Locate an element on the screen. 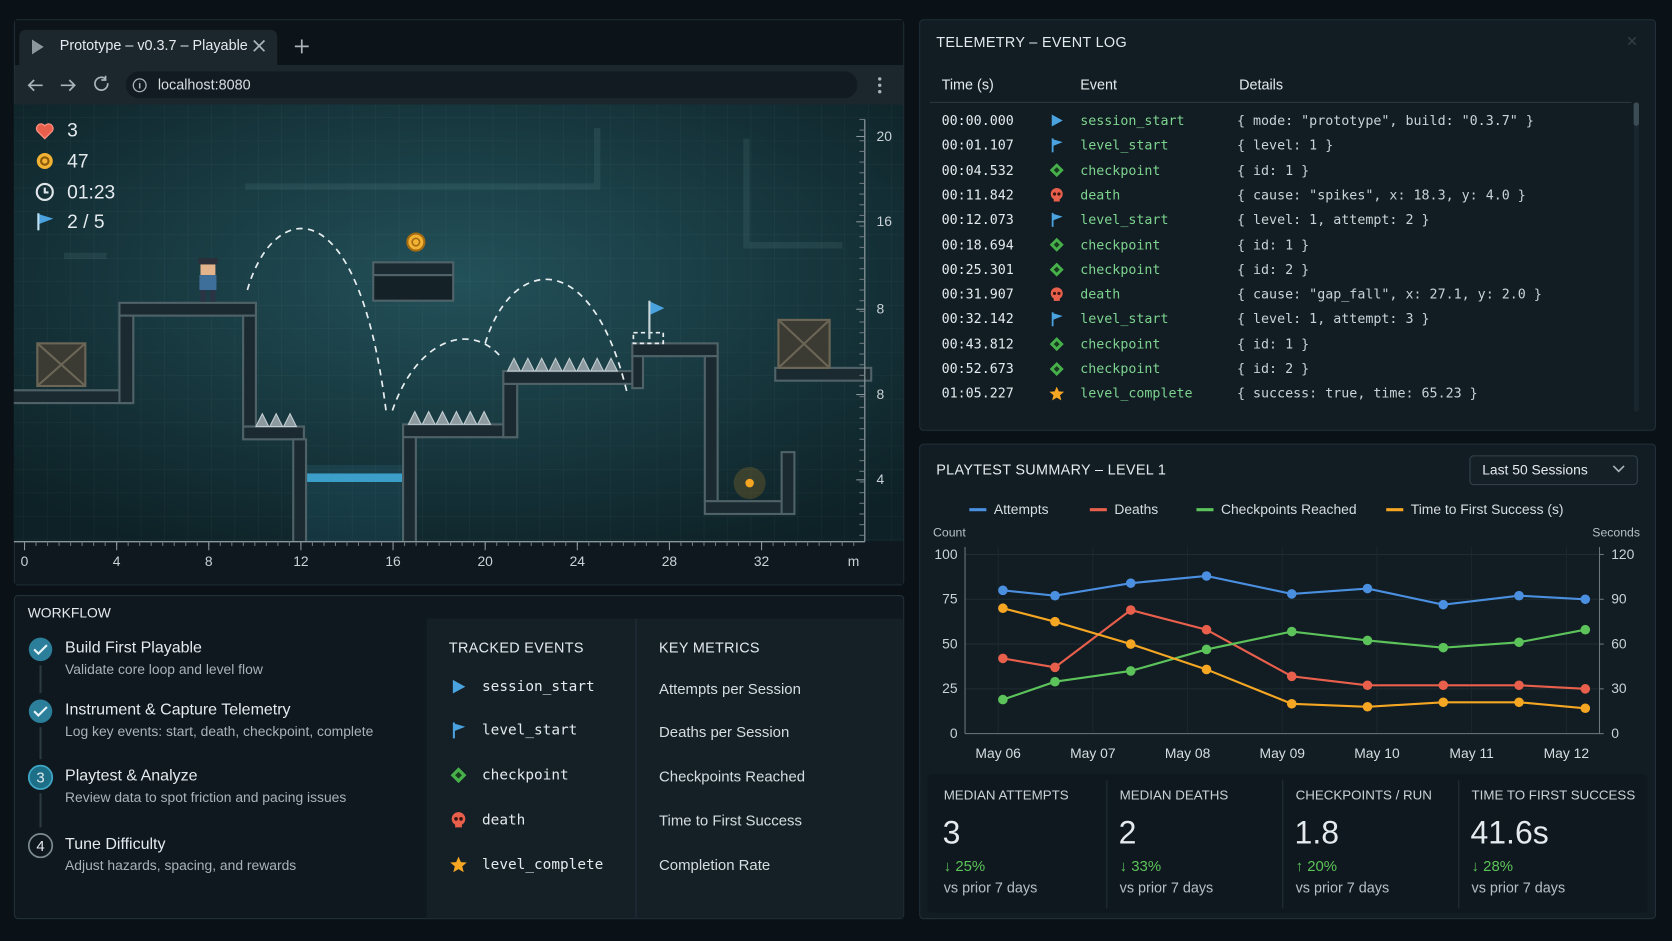  range-value: Last 50 Sessions is located at coordinates (1535, 469).